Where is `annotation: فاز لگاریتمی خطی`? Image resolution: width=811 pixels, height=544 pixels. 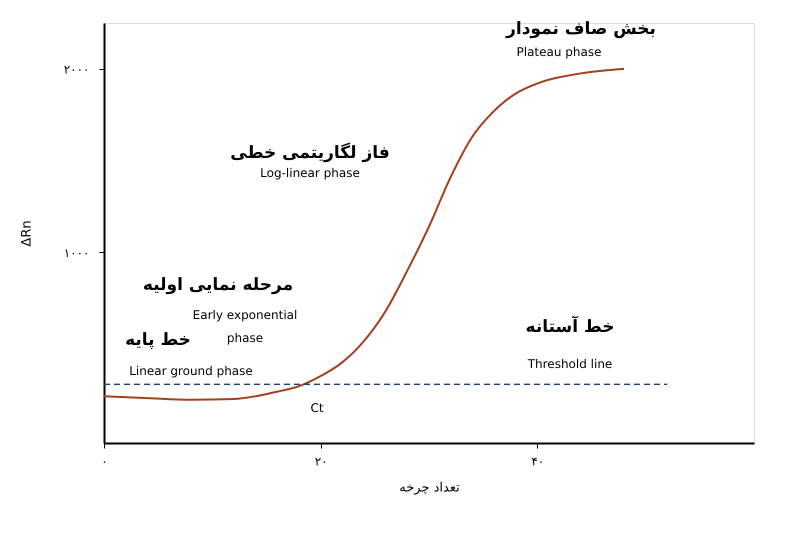 annotation: فاز لگاریتمی خطی is located at coordinates (310, 152).